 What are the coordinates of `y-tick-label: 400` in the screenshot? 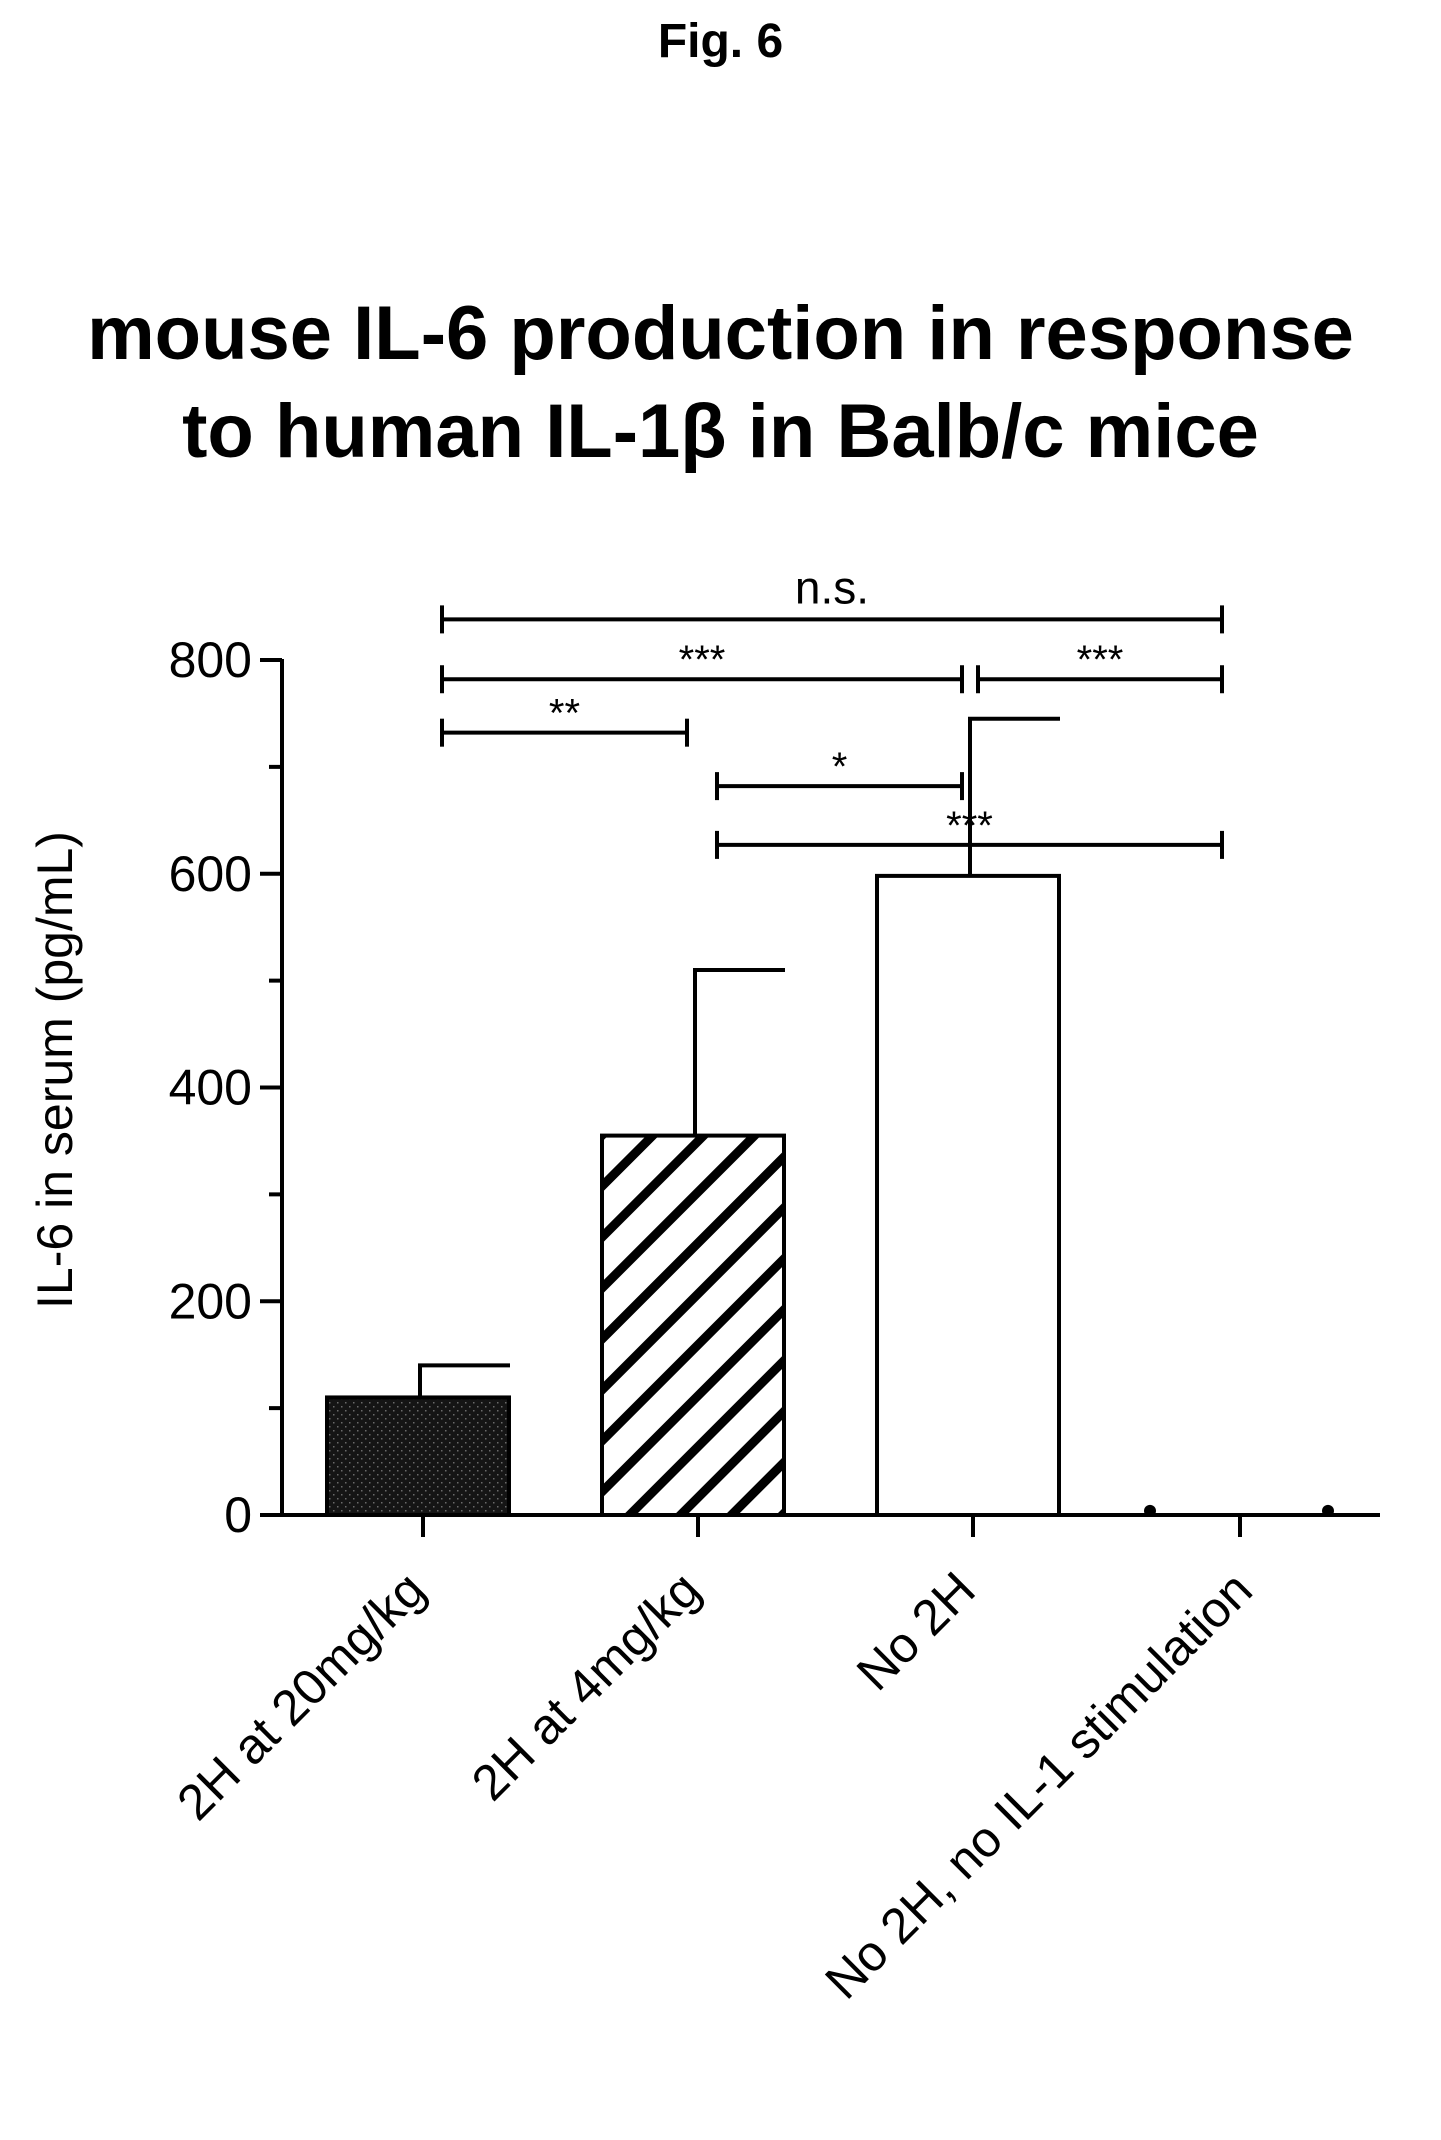 It's located at (210, 1088).